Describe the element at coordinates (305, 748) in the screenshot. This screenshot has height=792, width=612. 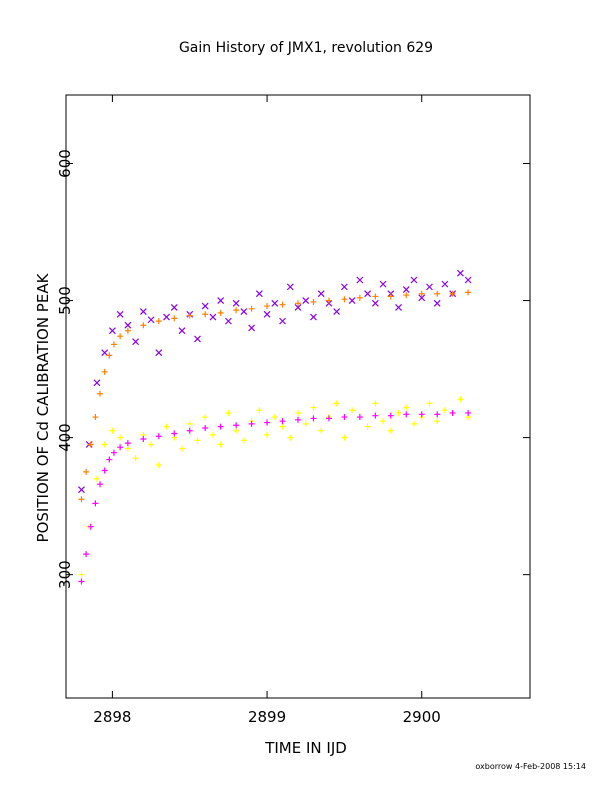
I see `x-axis-label: TIME IN IJD` at that location.